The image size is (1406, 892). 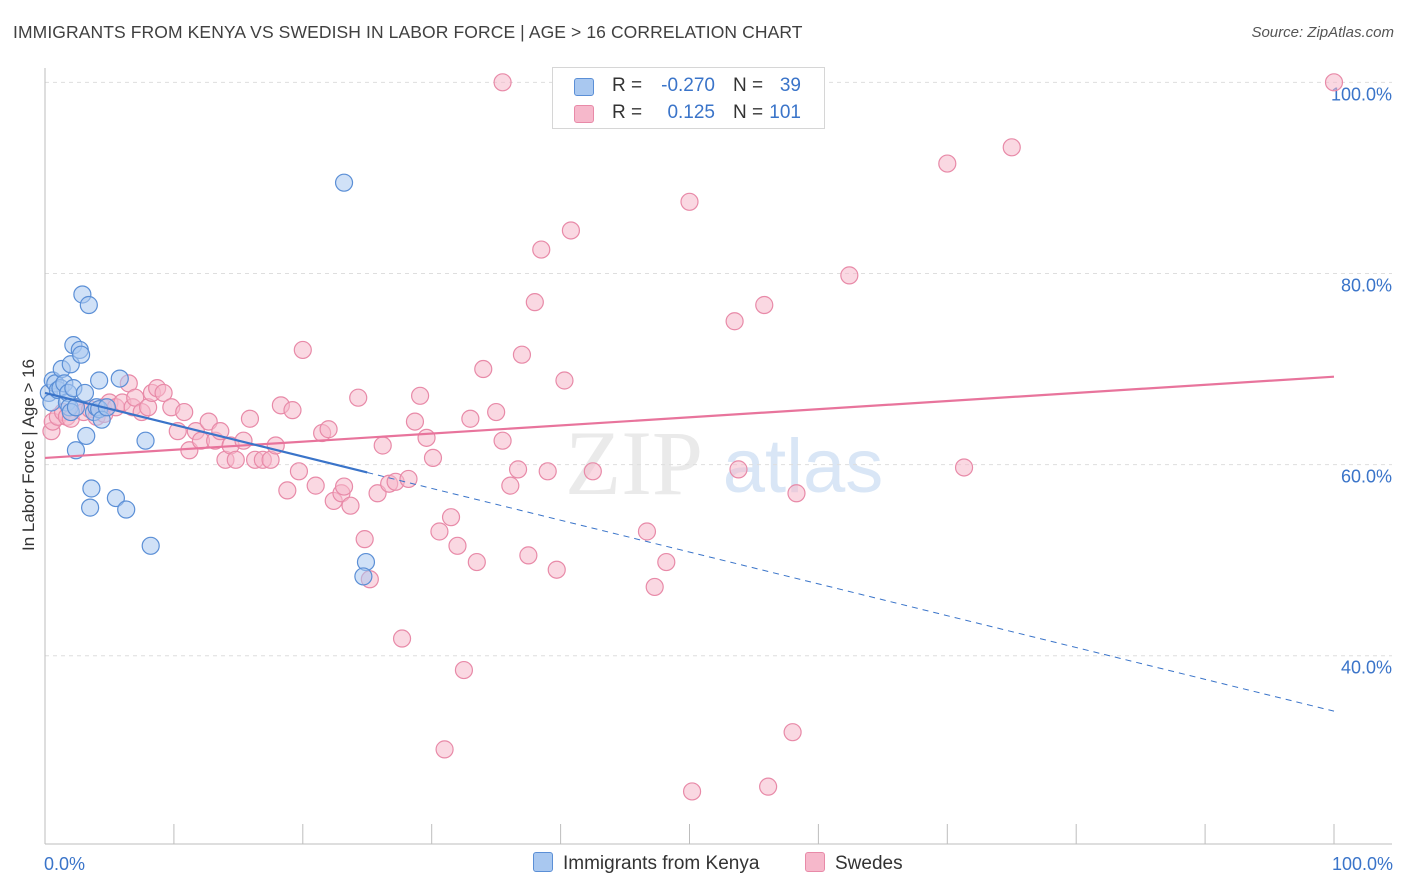 I want to click on watermark-zip: ZIP, so click(x=634, y=463).